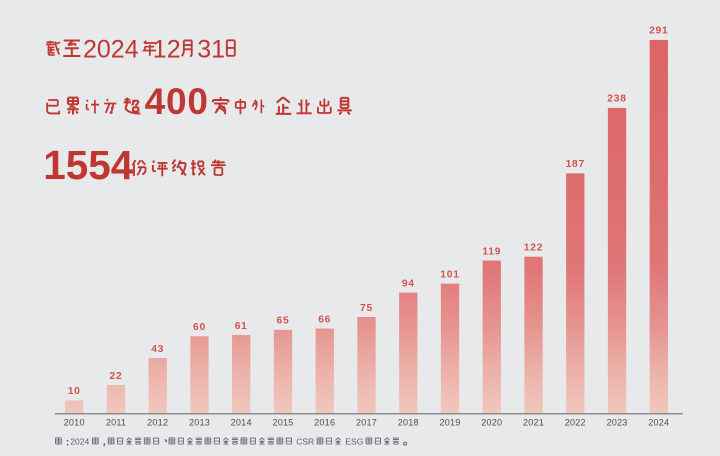  I want to click on svg-text: 2010, so click(74, 422).